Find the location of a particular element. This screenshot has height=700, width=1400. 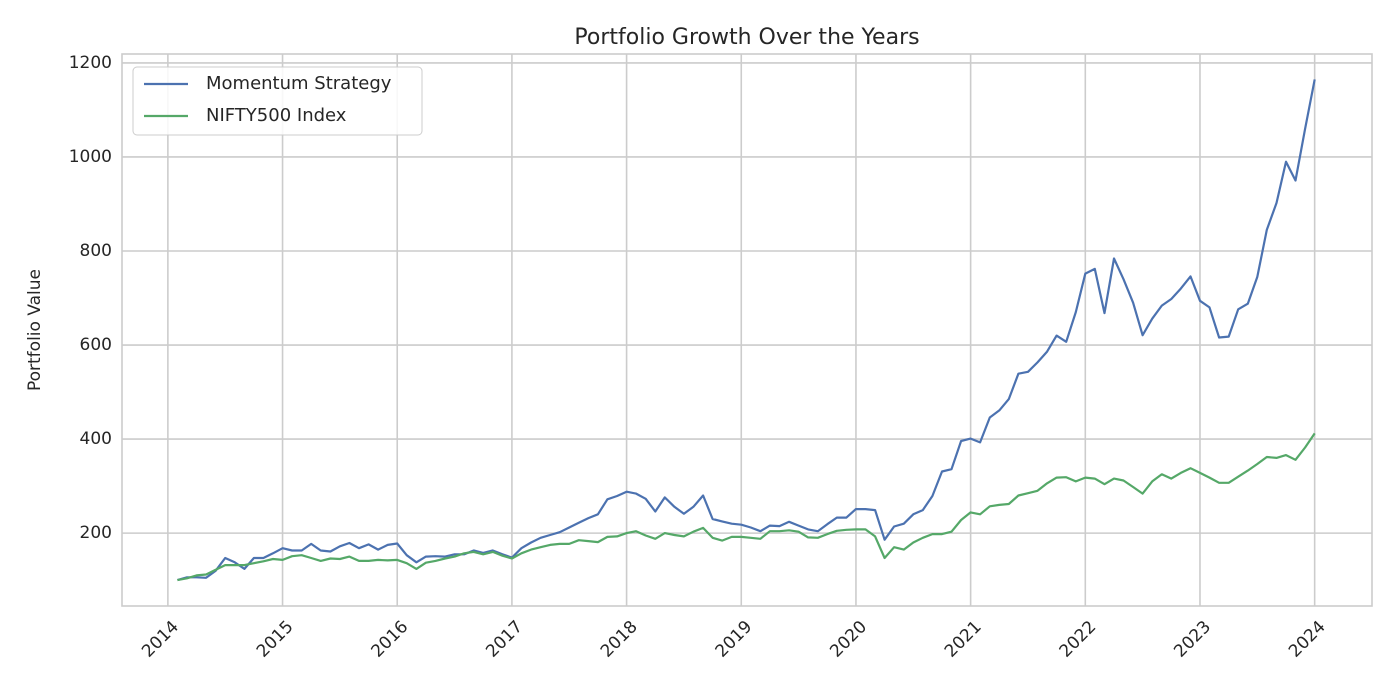

y-tick-label: 1000 is located at coordinates (90, 157).